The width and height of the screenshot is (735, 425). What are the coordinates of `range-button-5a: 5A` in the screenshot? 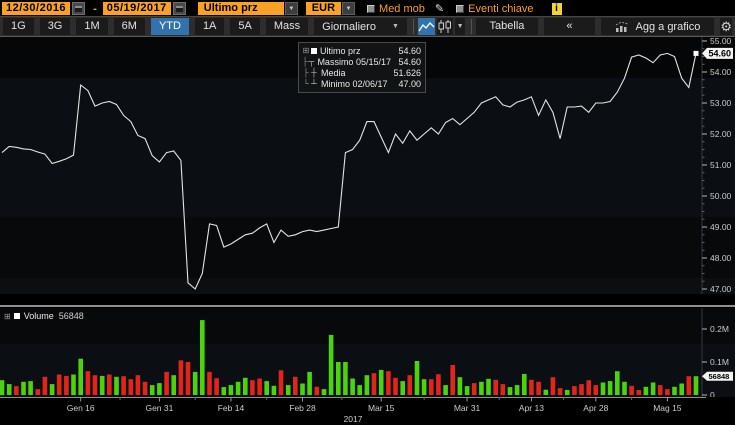 It's located at (245, 26).